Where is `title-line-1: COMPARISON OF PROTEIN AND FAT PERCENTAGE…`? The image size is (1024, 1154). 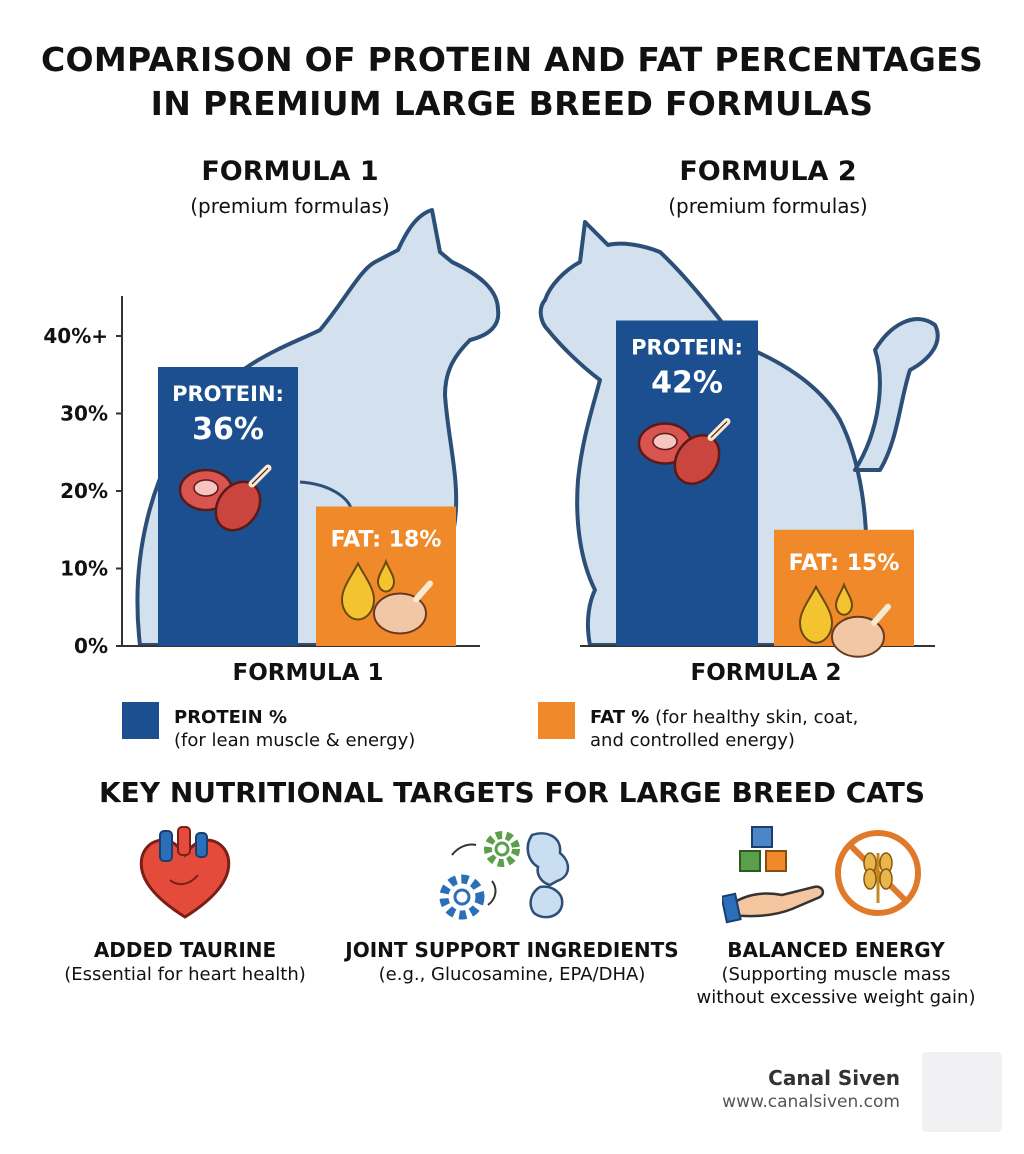 title-line-1: COMPARISON OF PROTEIN AND FAT PERCENTAGE… is located at coordinates (512, 59).